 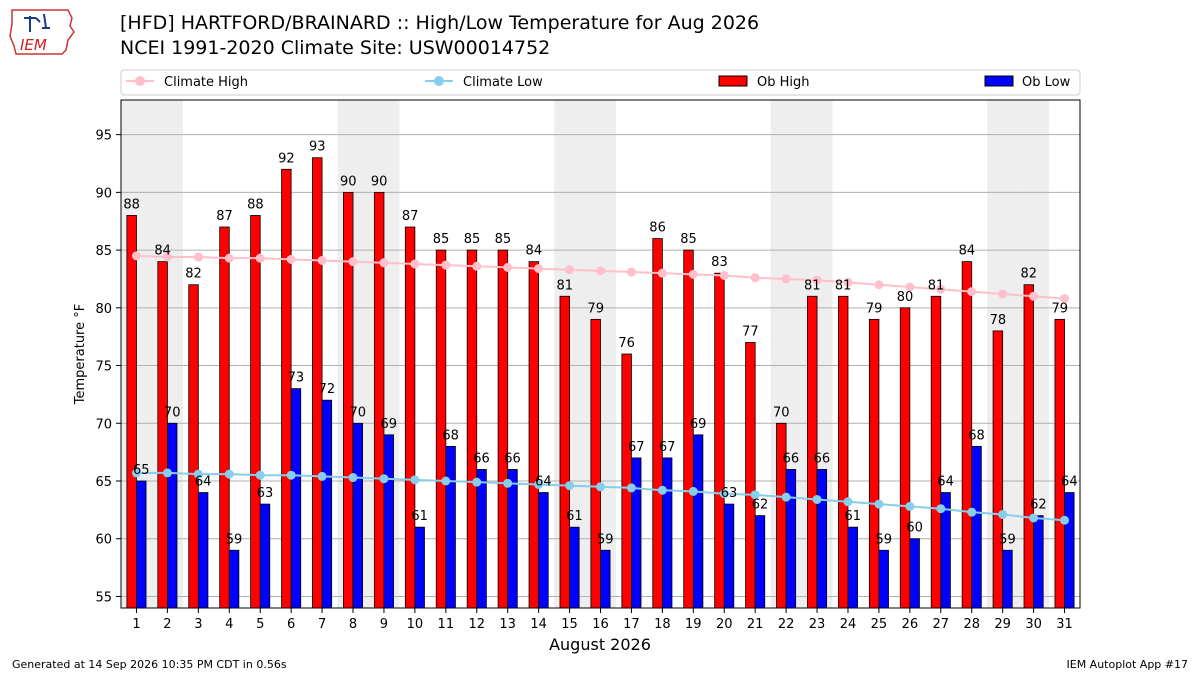 I want to click on ob-low-value-label: 60, so click(x=914, y=528).